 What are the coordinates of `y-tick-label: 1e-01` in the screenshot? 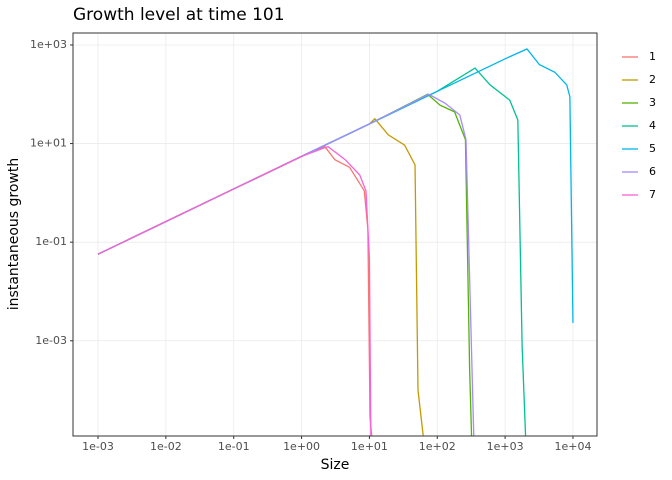 It's located at (51, 241).